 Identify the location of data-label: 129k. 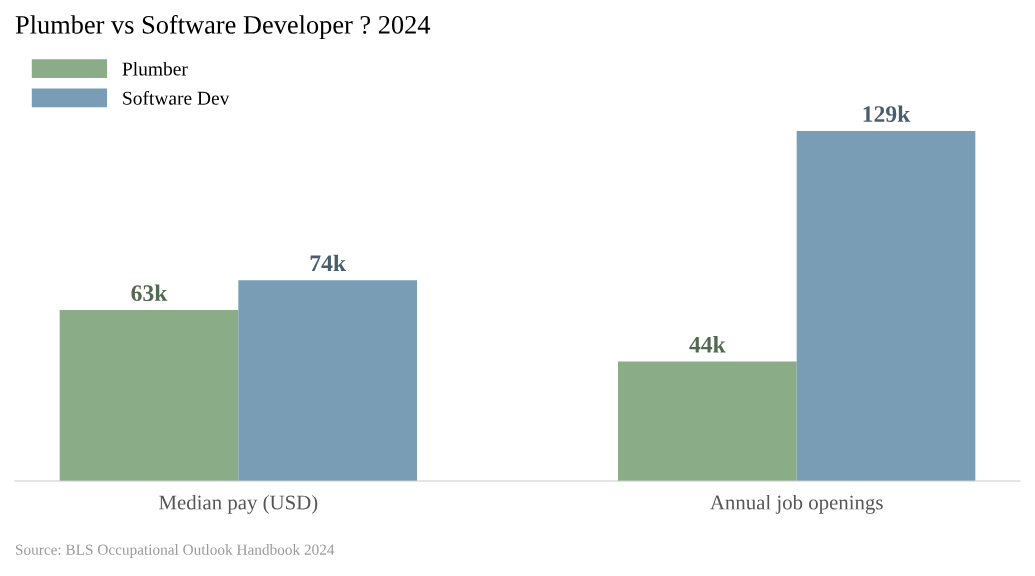
(887, 114).